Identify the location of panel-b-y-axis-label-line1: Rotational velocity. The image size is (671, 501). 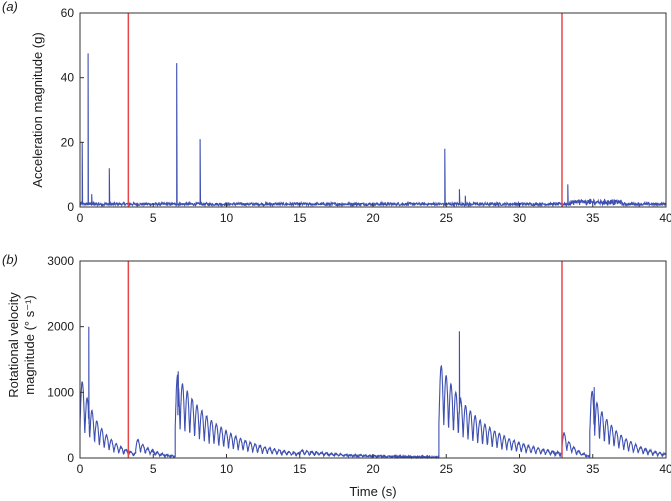
(13, 345).